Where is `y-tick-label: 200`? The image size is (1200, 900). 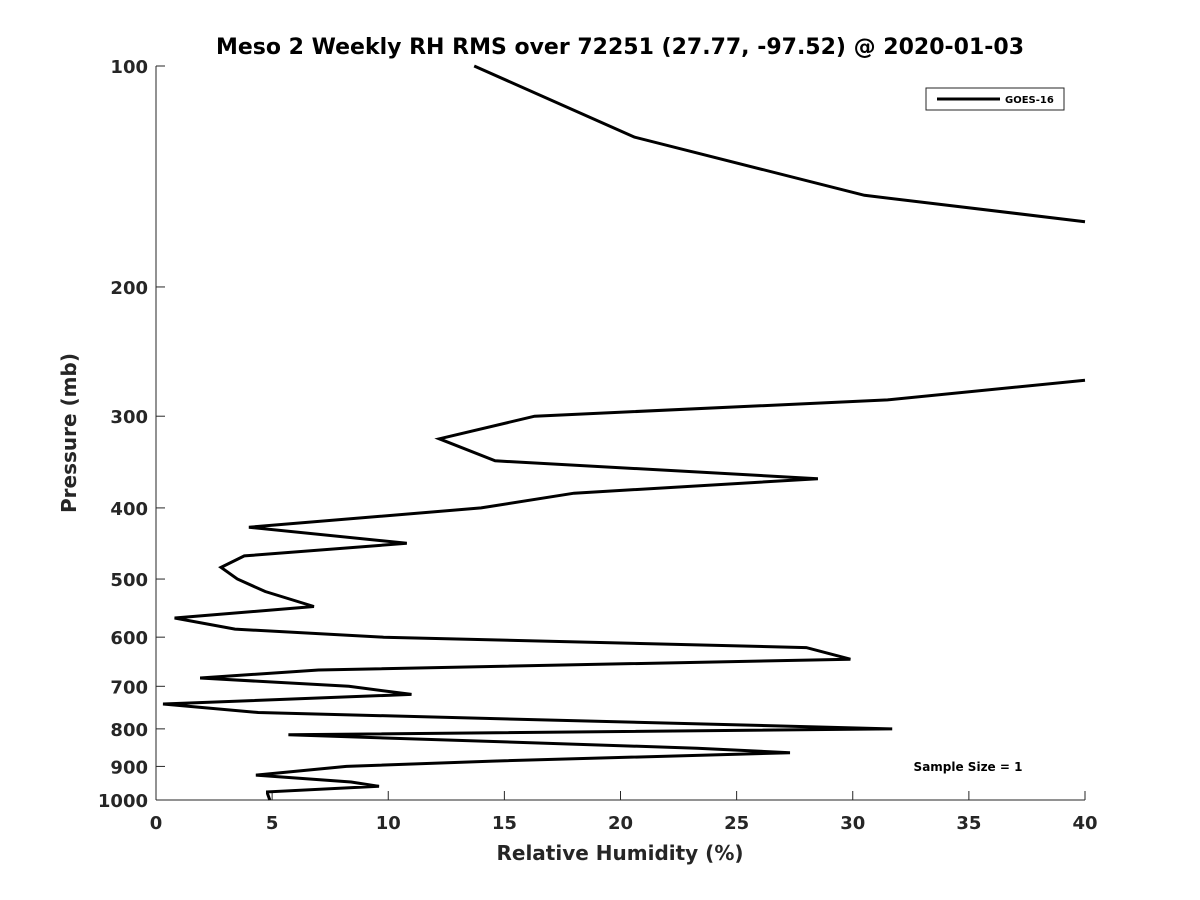
y-tick-label: 200 is located at coordinates (129, 288).